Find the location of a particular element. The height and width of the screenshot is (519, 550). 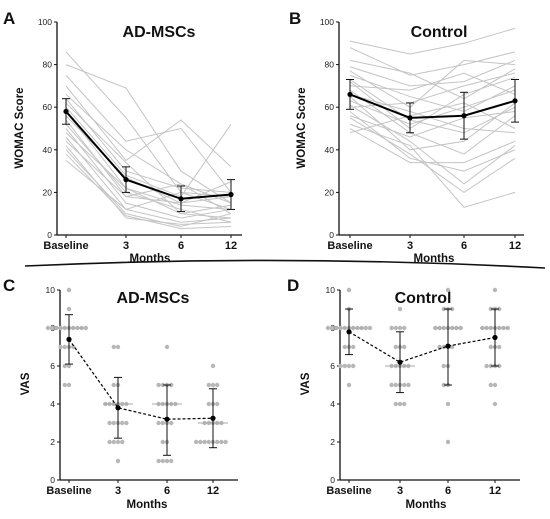

panel-a-x-axis-label: Months is located at coordinates (150, 259).